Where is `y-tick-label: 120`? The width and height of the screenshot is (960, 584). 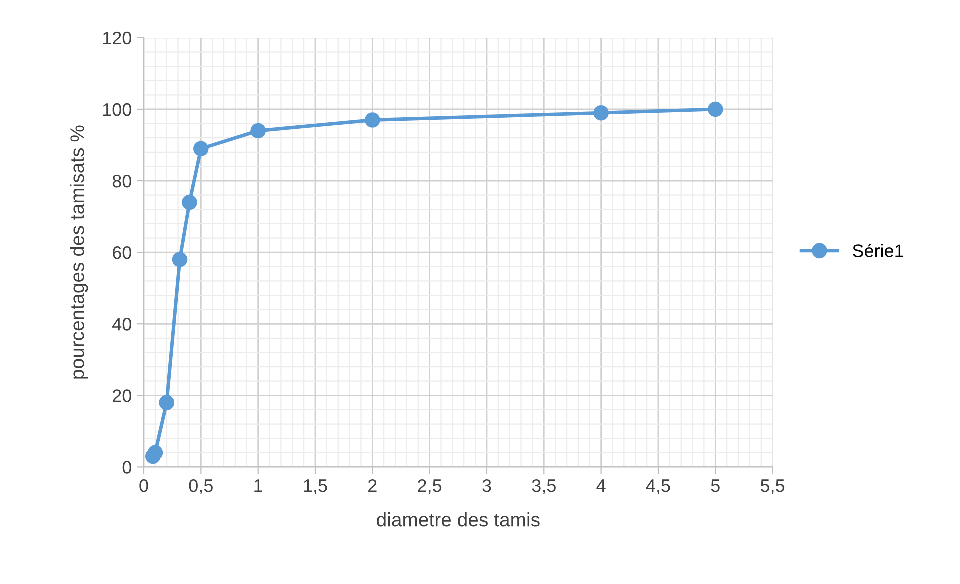
y-tick-label: 120 is located at coordinates (117, 38).